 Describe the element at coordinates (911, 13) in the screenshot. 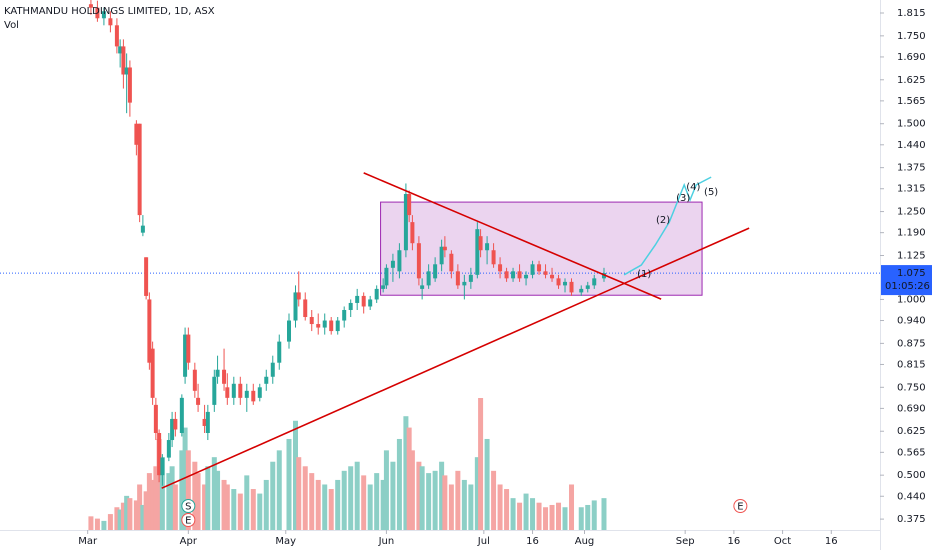

I see `y-tick-label: 1.815` at that location.